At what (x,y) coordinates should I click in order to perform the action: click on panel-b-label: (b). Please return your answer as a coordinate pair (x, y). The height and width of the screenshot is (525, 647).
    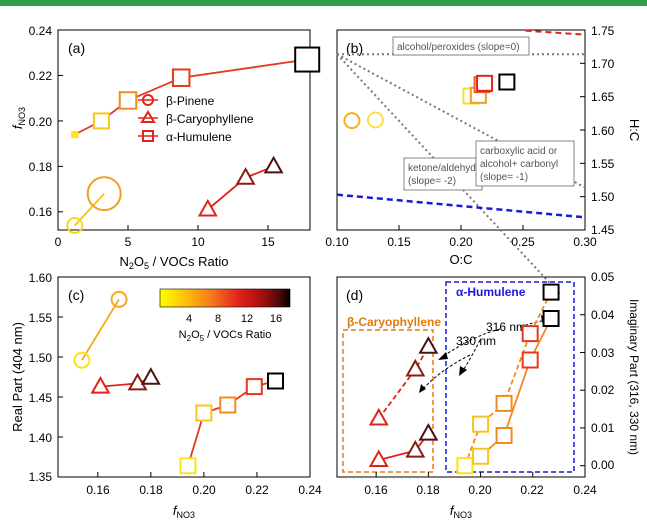
    Looking at the image, I should click on (354, 48).